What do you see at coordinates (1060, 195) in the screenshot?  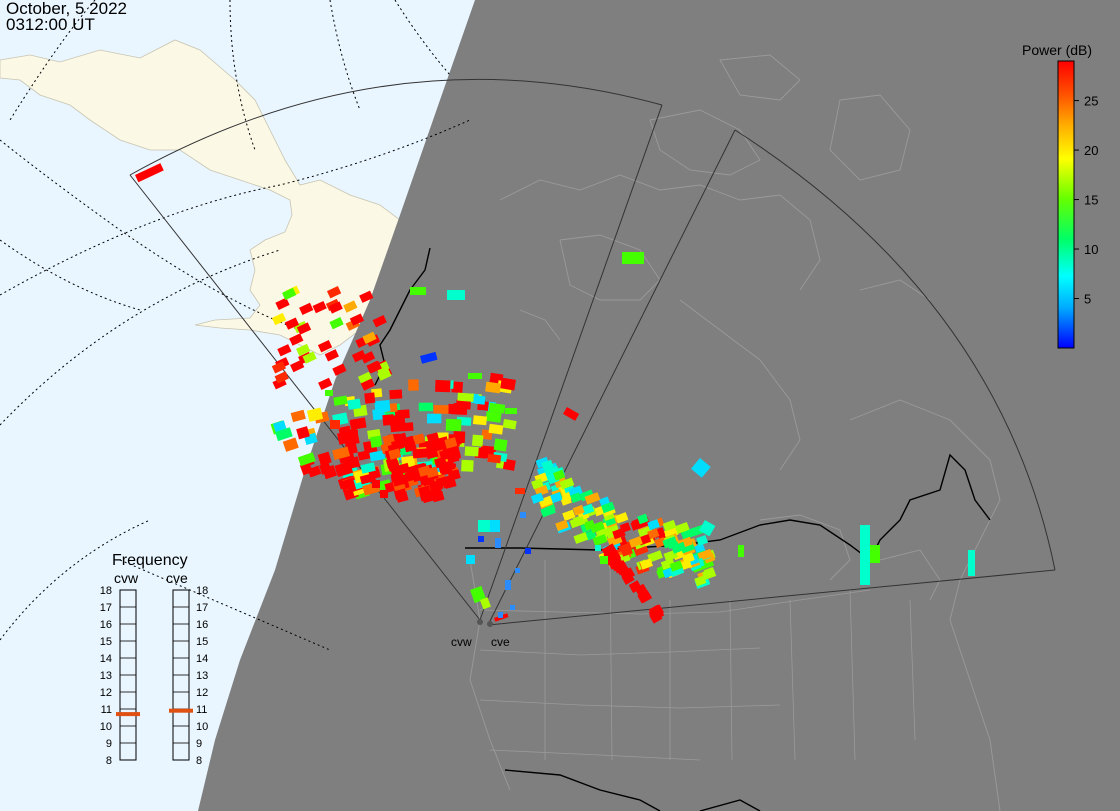 I see `colorbar: Power (dB) 25 20 15 10 5` at bounding box center [1060, 195].